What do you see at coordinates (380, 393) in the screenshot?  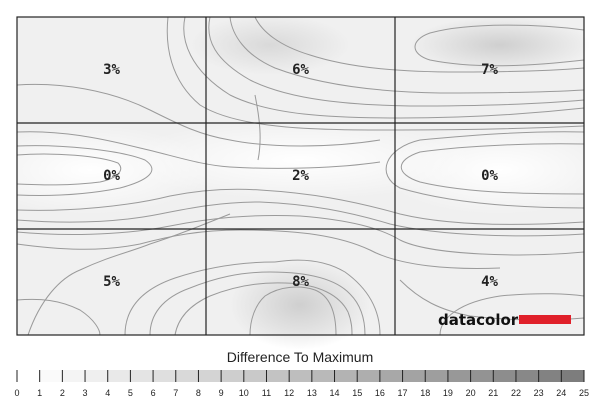 I see `scale-tick-label: 16` at bounding box center [380, 393].